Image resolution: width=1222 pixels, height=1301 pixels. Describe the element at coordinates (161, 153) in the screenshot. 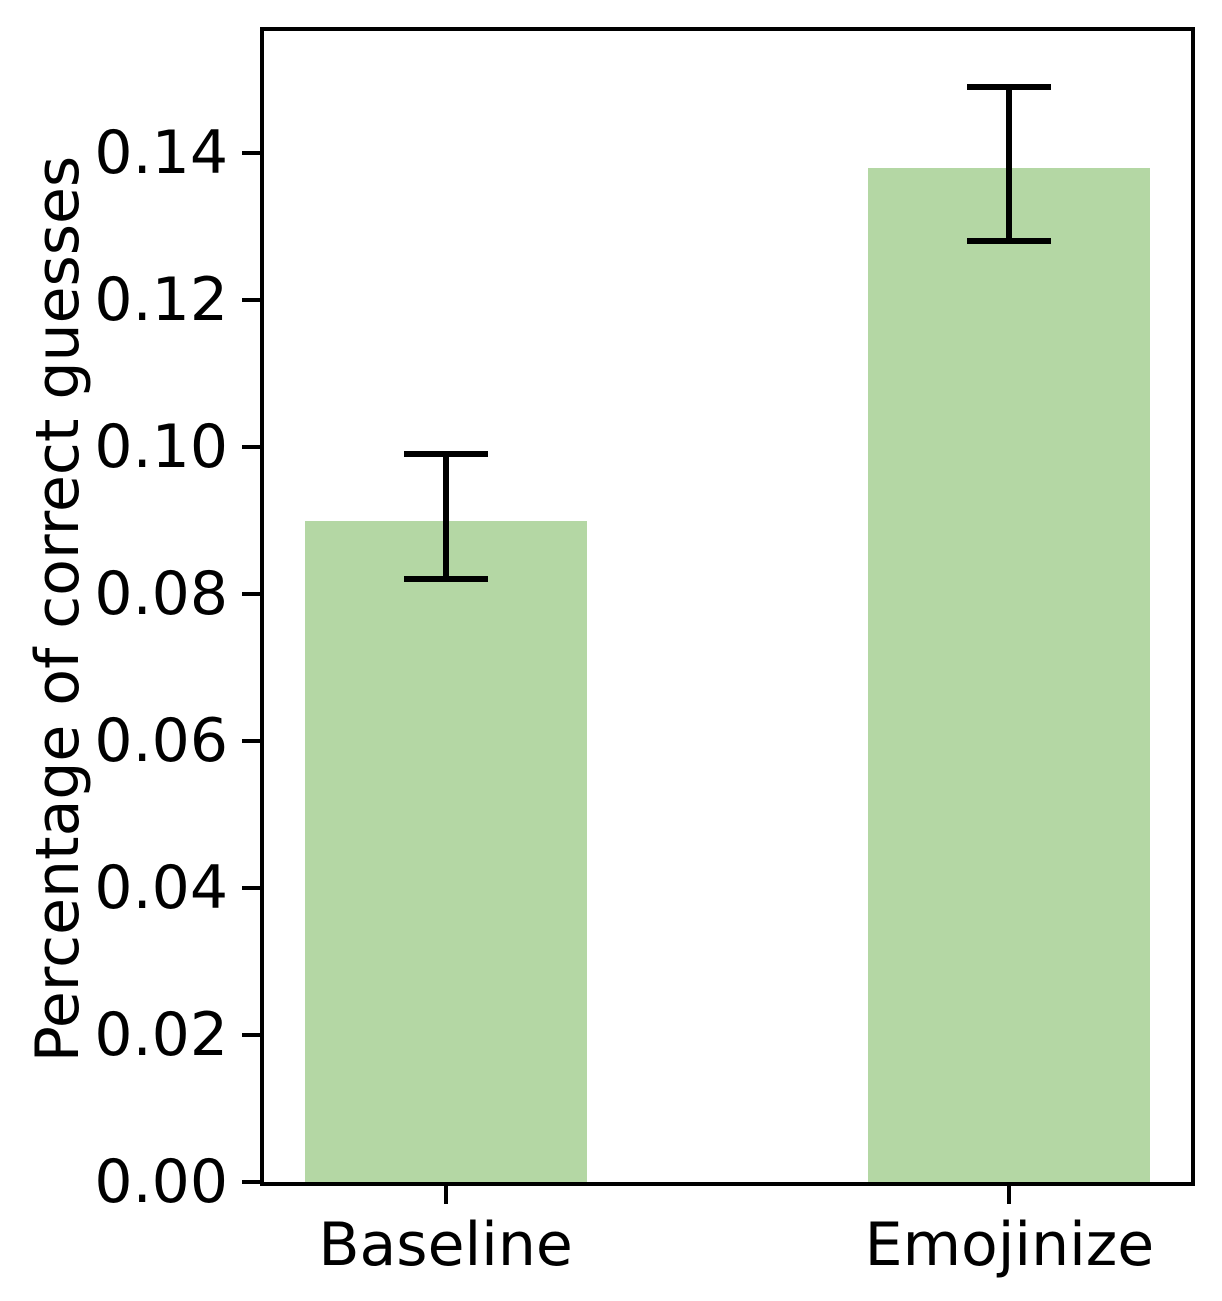

I see `y-tick-label: 0.14` at that location.